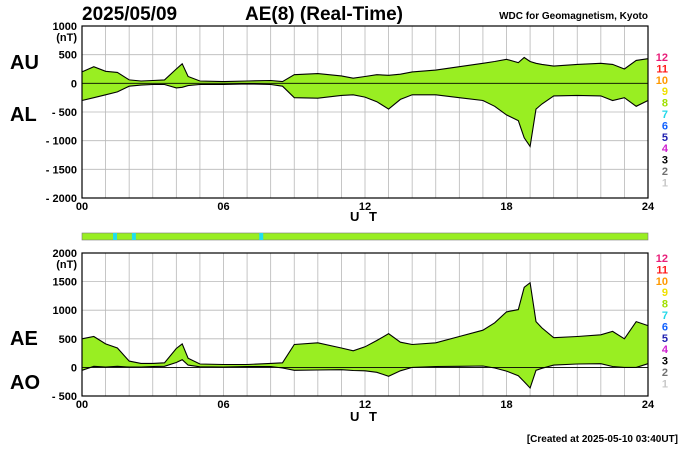  What do you see at coordinates (324, 14) in the screenshot?
I see `chart-title: AE(8) (Real-Time)` at bounding box center [324, 14].